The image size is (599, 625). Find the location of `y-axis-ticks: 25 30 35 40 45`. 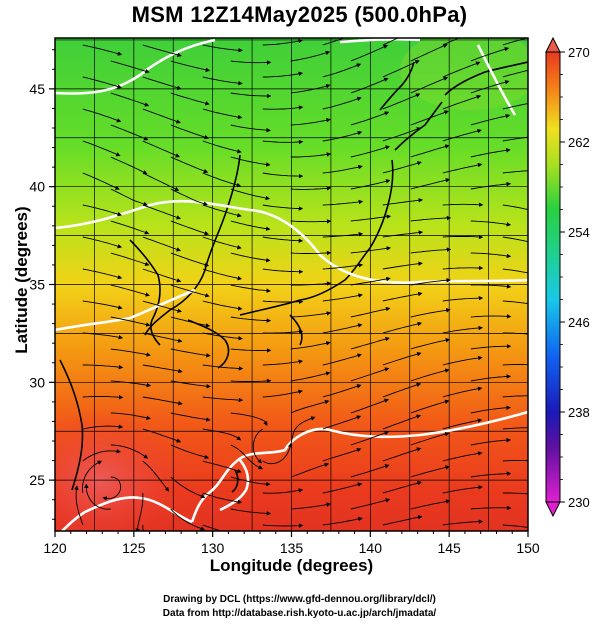

y-axis-ticks: 25 30 35 40 45 is located at coordinates (42, 284).